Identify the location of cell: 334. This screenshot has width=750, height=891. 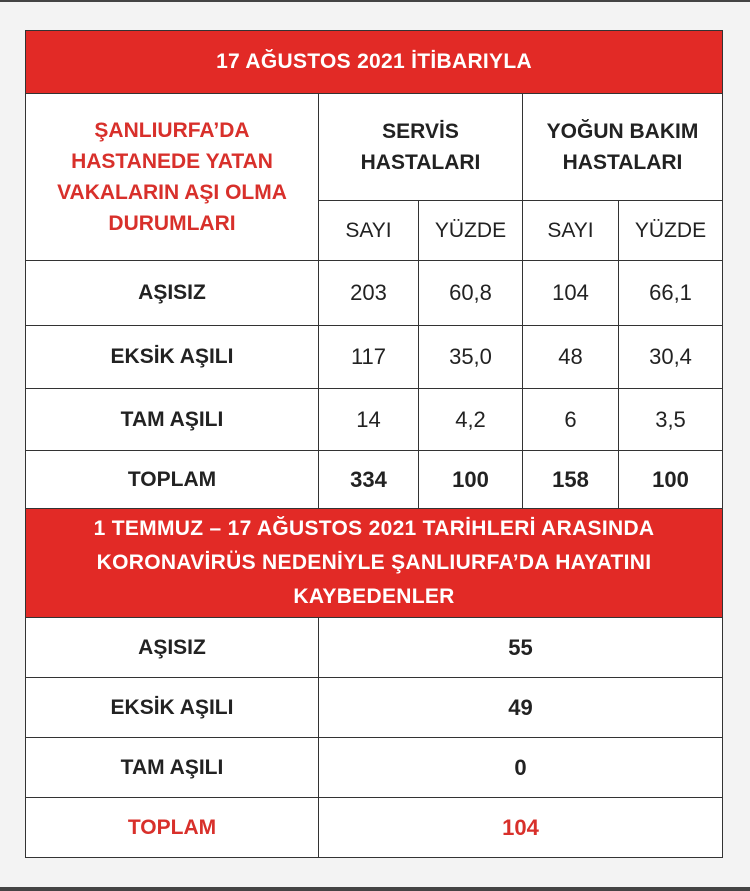
(368, 479).